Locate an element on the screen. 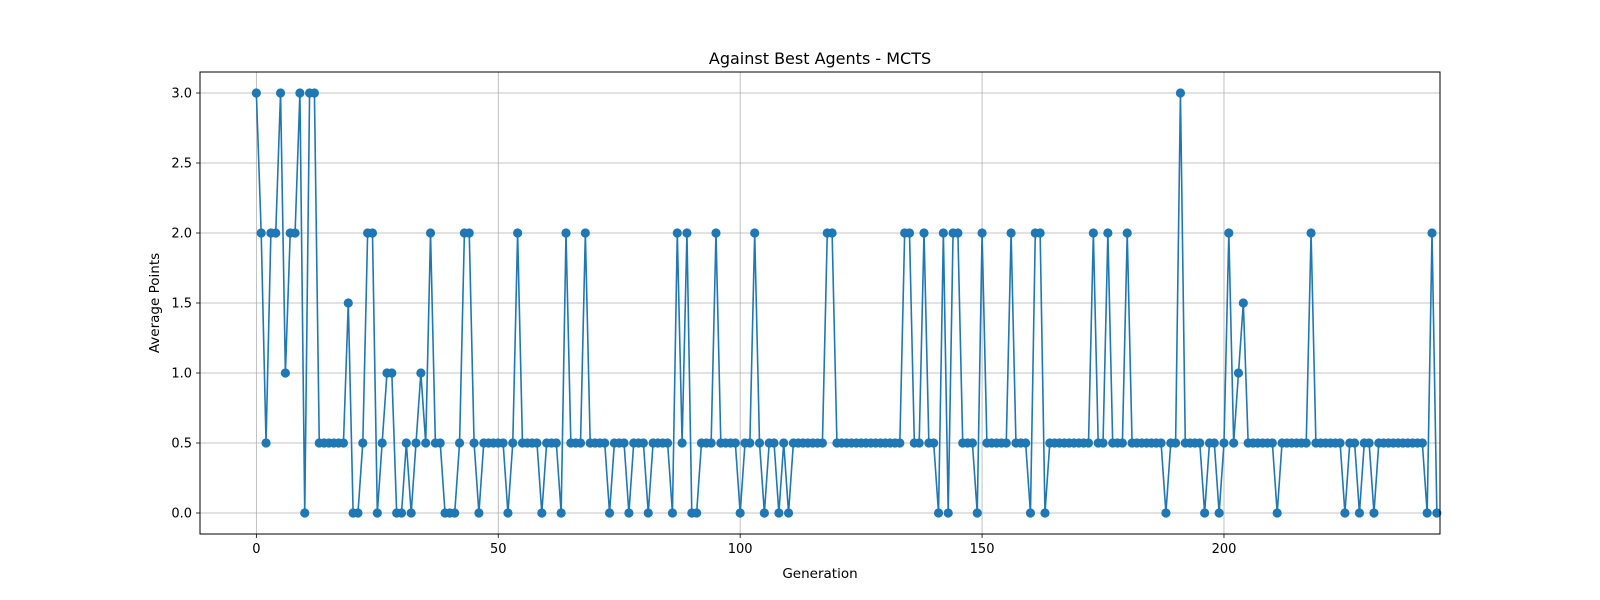  x-tick-label: 100 is located at coordinates (740, 549).